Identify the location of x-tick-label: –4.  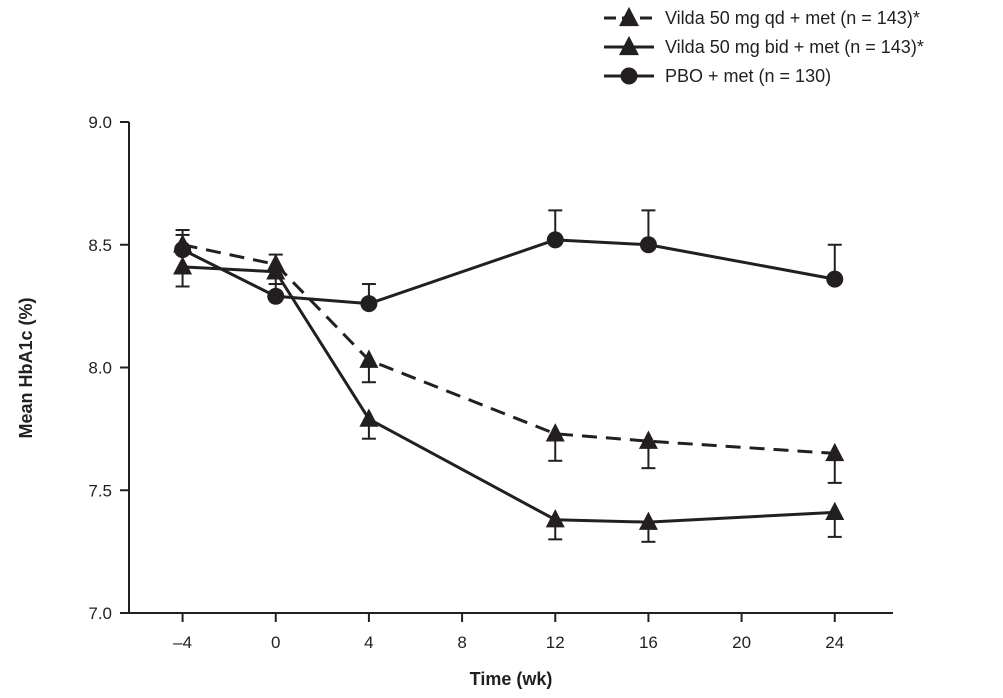
(182, 642).